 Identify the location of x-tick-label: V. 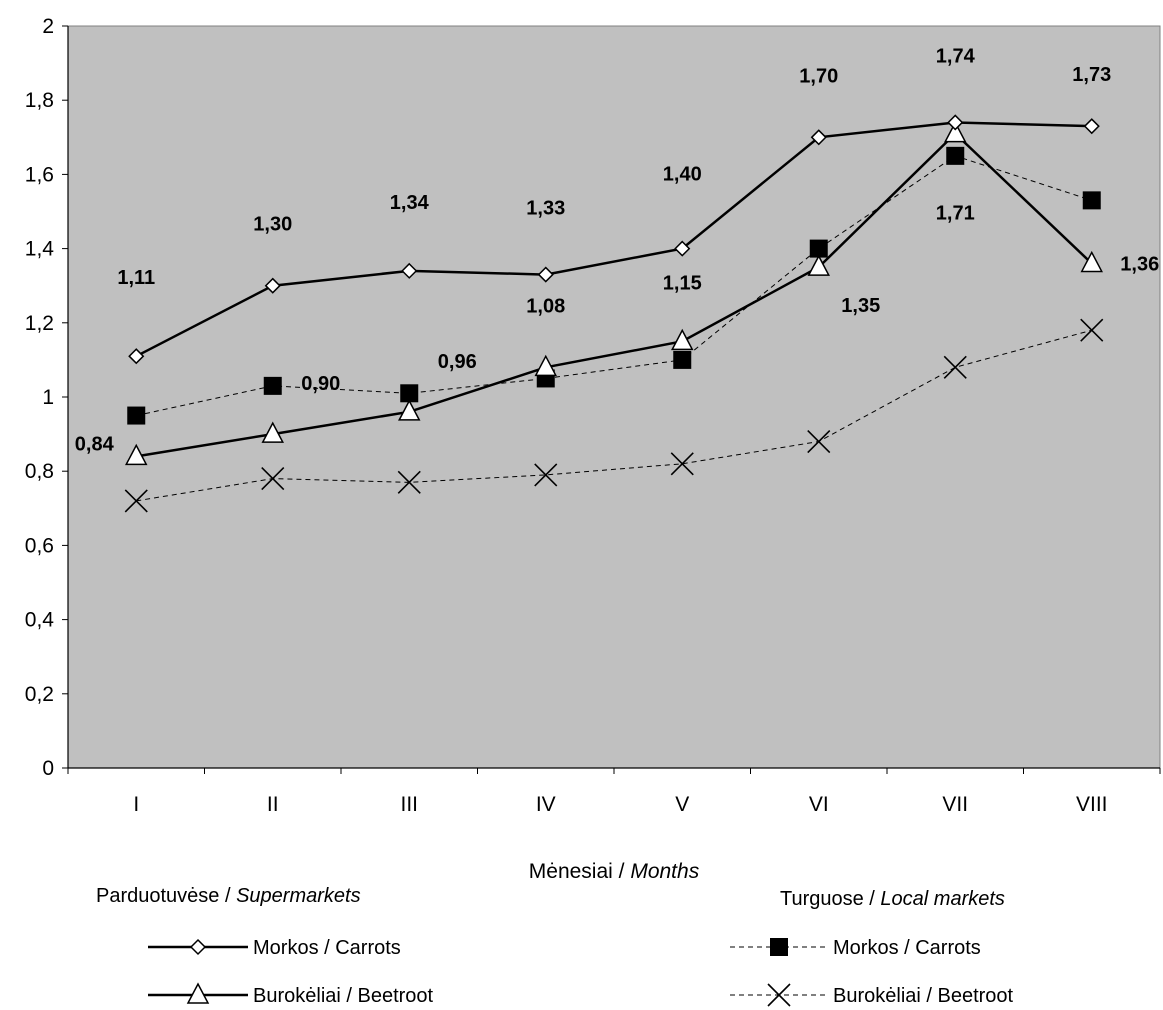
(682, 804).